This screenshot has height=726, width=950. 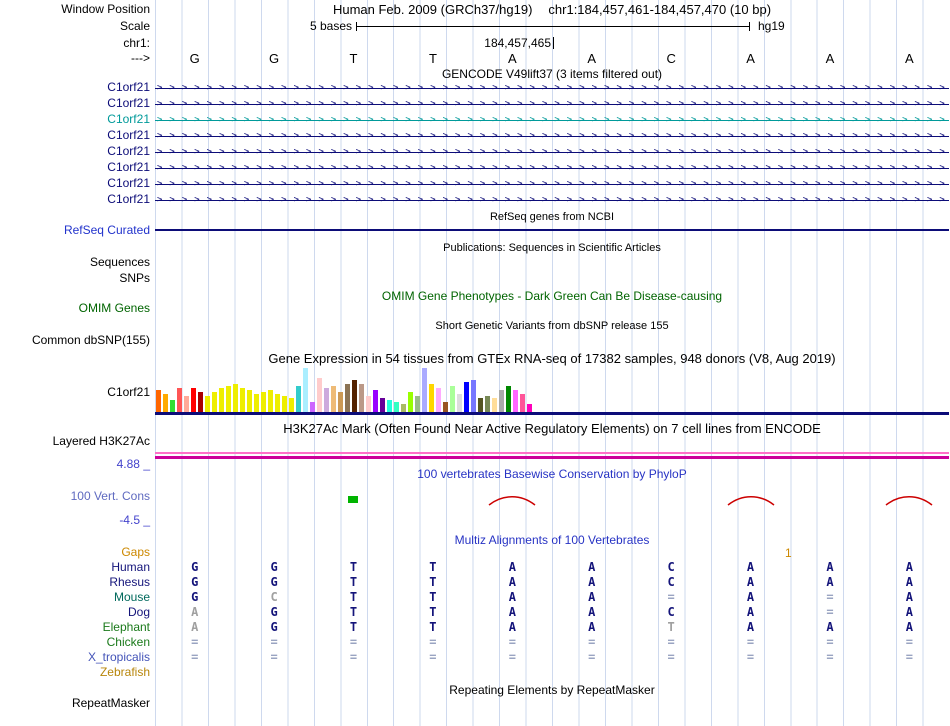 I want to click on refseq-curated-label: RefSeq Curated, so click(x=106, y=230).